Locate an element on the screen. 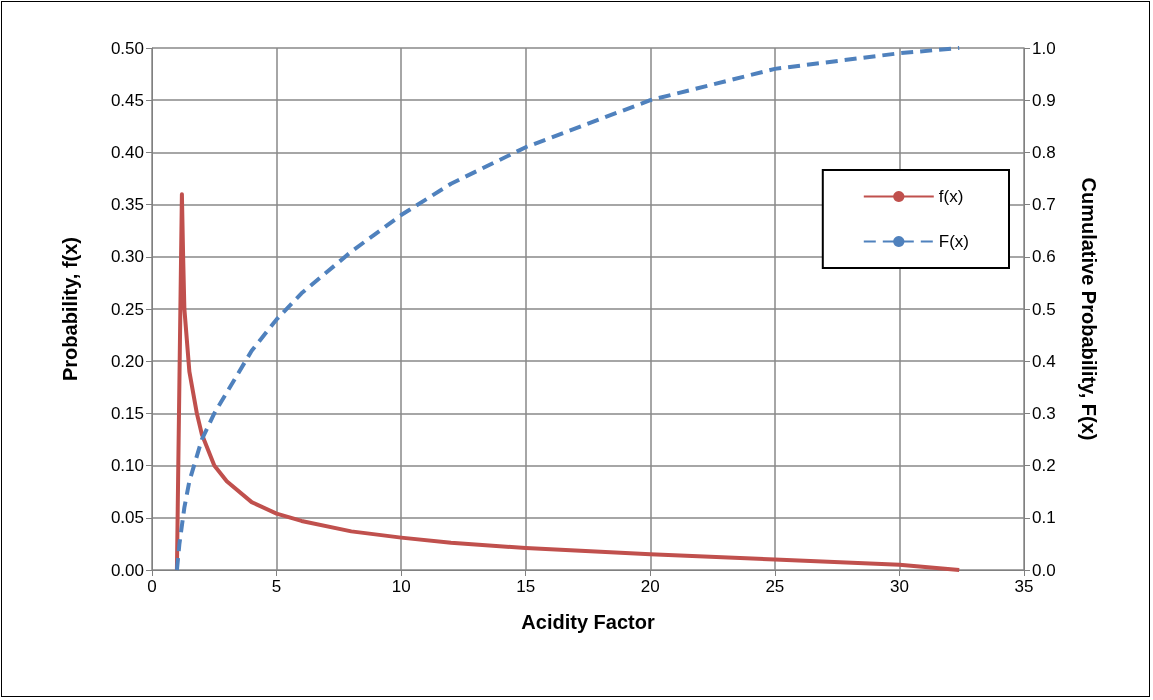 This screenshot has width=1153, height=700. y2-tick-label: 0.2 is located at coordinates (1044, 466).